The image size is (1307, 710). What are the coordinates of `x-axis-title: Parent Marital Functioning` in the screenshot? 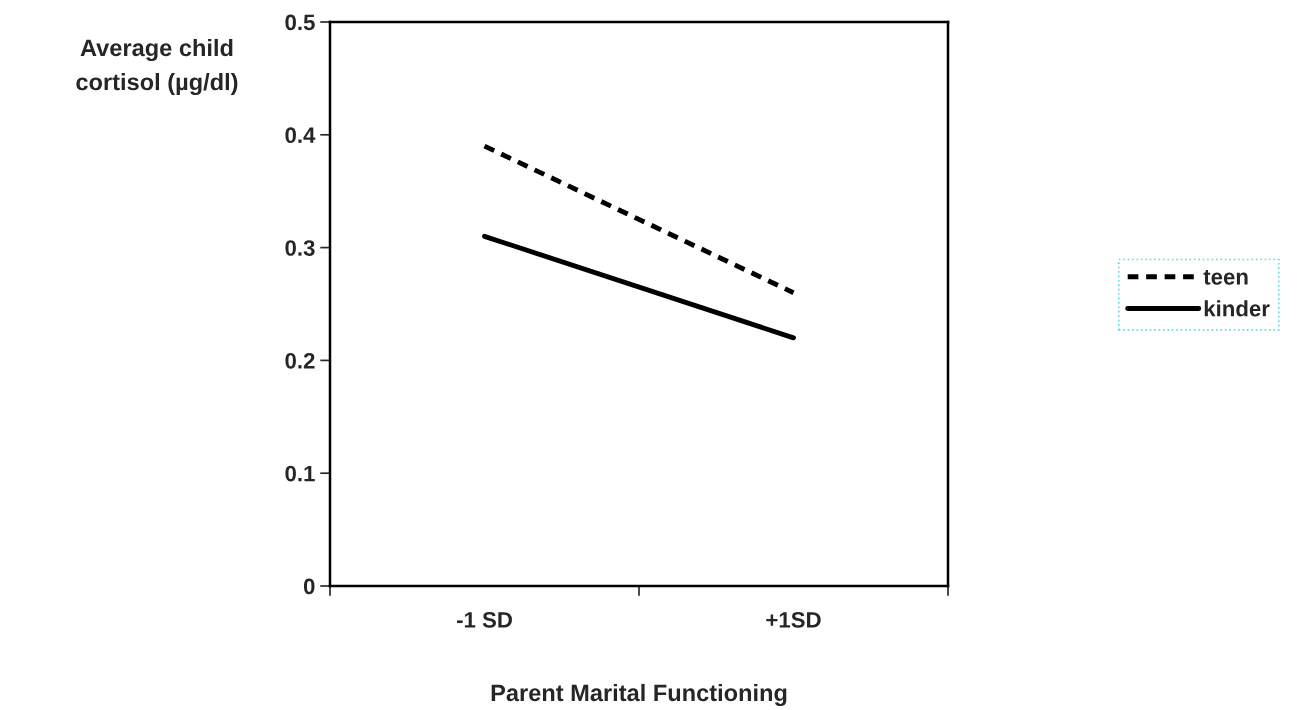 It's located at (639, 695).